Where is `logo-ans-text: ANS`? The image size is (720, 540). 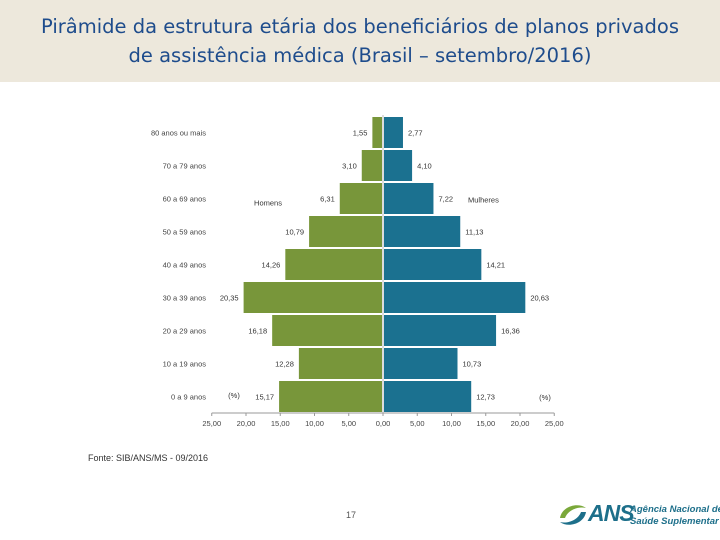
logo-ans-text: ANS is located at coordinates (611, 513).